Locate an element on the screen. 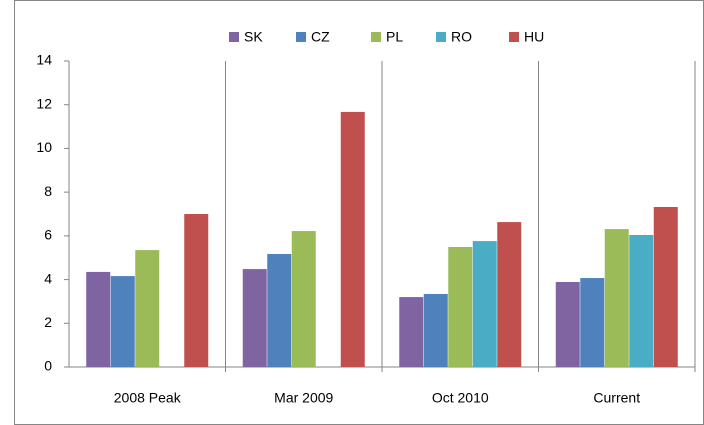 The image size is (704, 425). legend-label: PL is located at coordinates (394, 37).